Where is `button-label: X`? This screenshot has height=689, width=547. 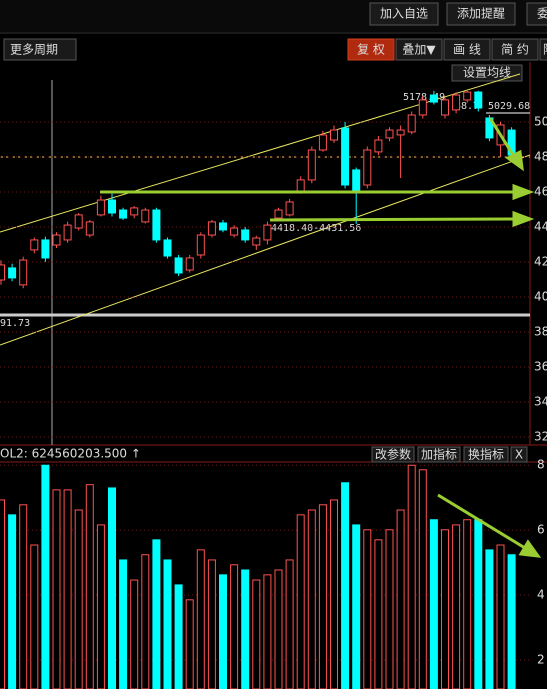
button-label: X is located at coordinates (519, 455).